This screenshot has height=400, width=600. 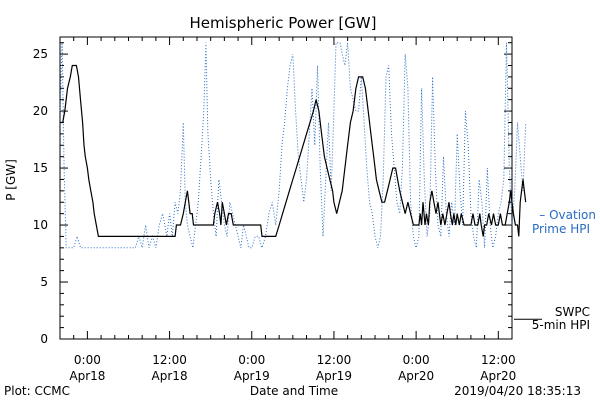 What do you see at coordinates (37, 391) in the screenshot?
I see `plot-credit: Plot: CCMC` at bounding box center [37, 391].